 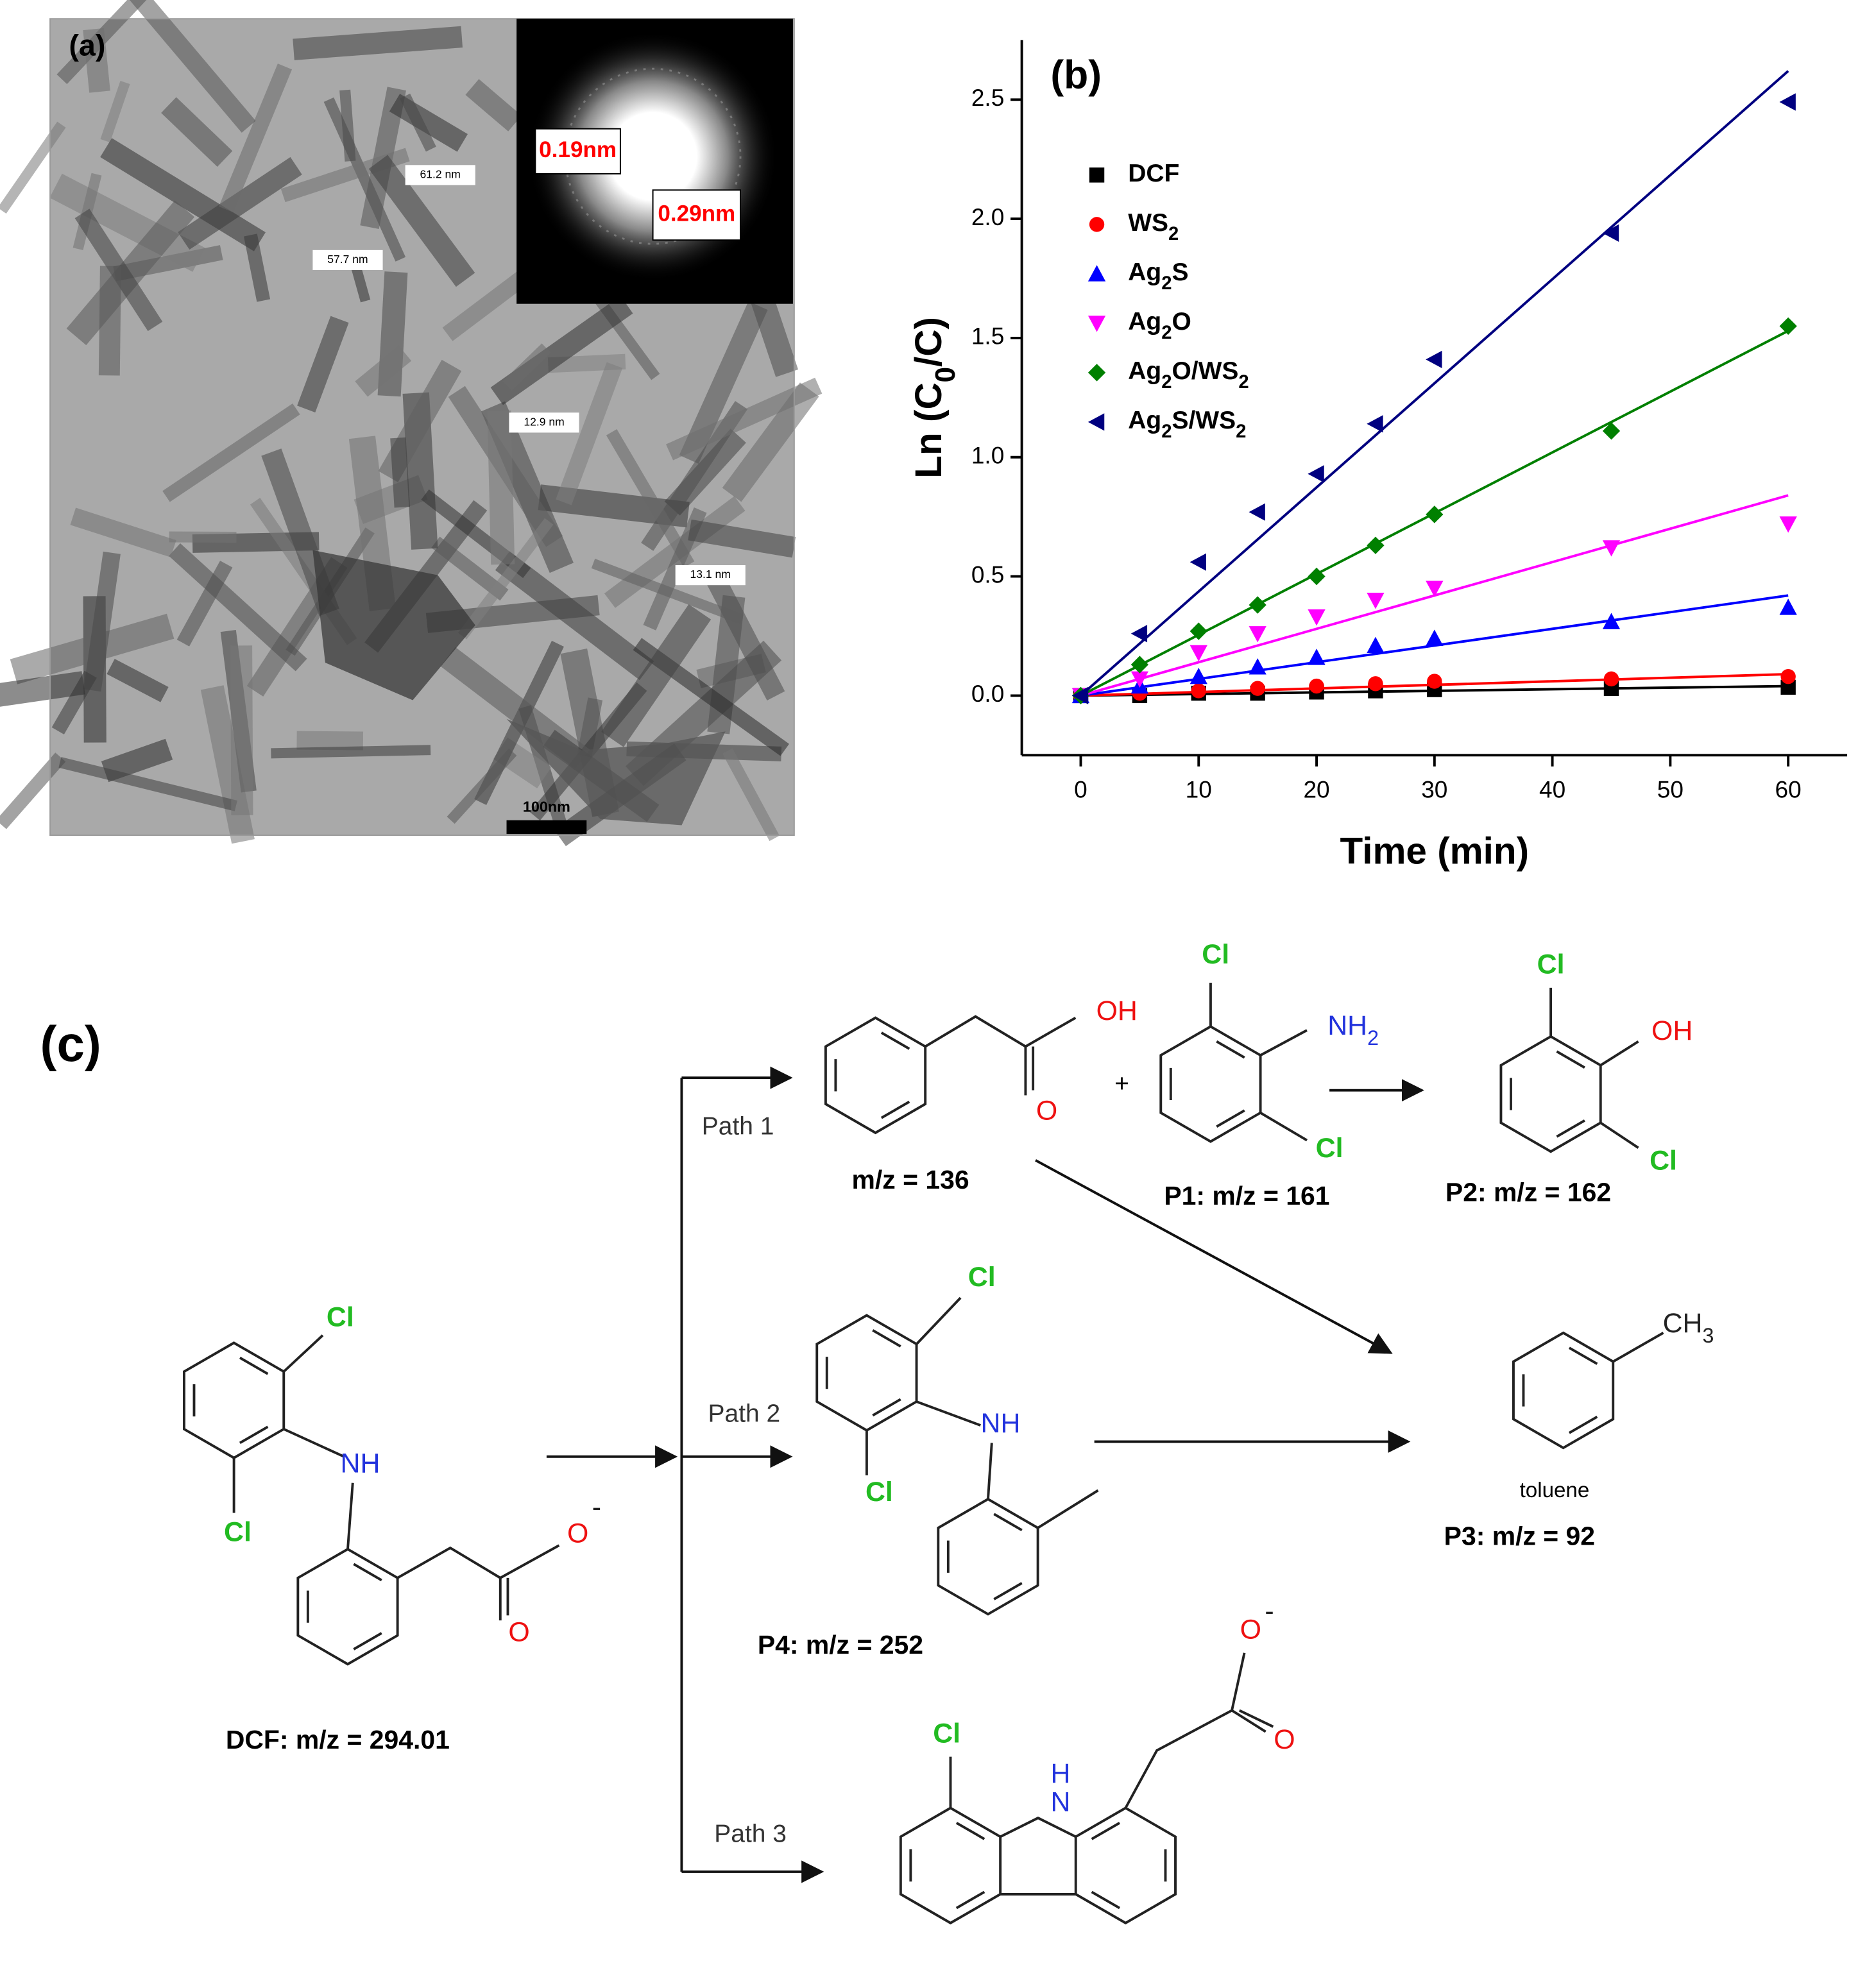 What do you see at coordinates (1519, 1535) in the screenshot?
I see `caption: P3: m/z = 92` at bounding box center [1519, 1535].